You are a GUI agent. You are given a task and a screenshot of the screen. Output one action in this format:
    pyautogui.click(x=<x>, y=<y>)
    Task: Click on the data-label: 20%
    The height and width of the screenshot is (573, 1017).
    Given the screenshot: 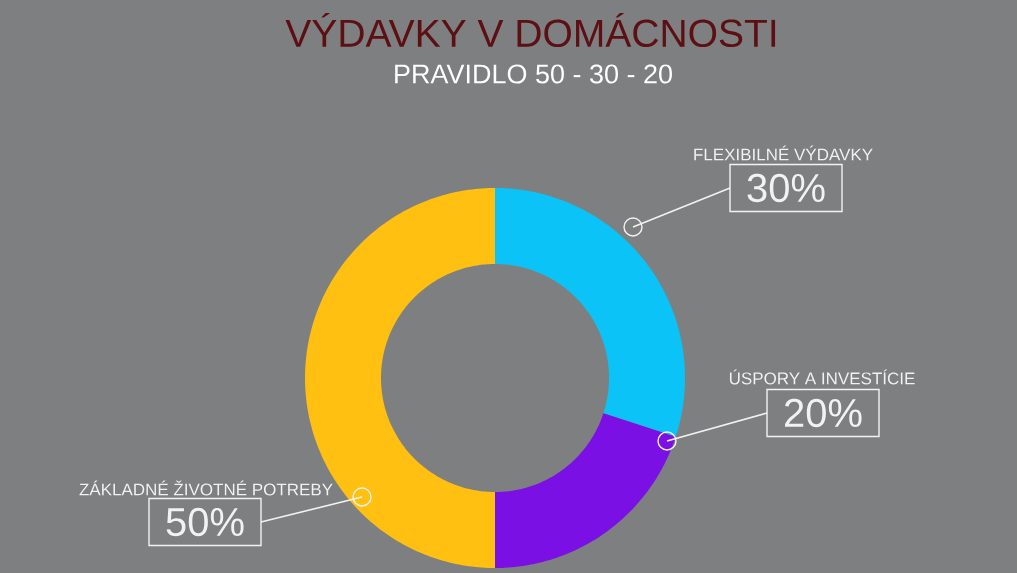 What is the action you would take?
    pyautogui.click(x=823, y=413)
    